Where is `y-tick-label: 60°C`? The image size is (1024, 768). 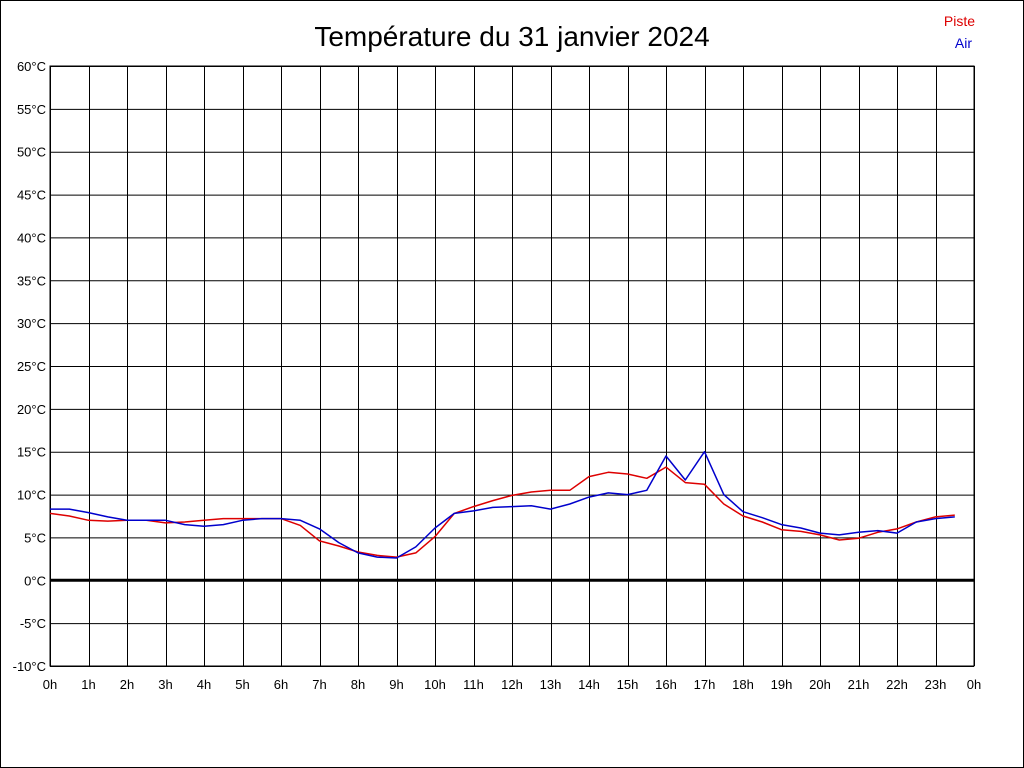 y-tick-label: 60°C is located at coordinates (31, 66).